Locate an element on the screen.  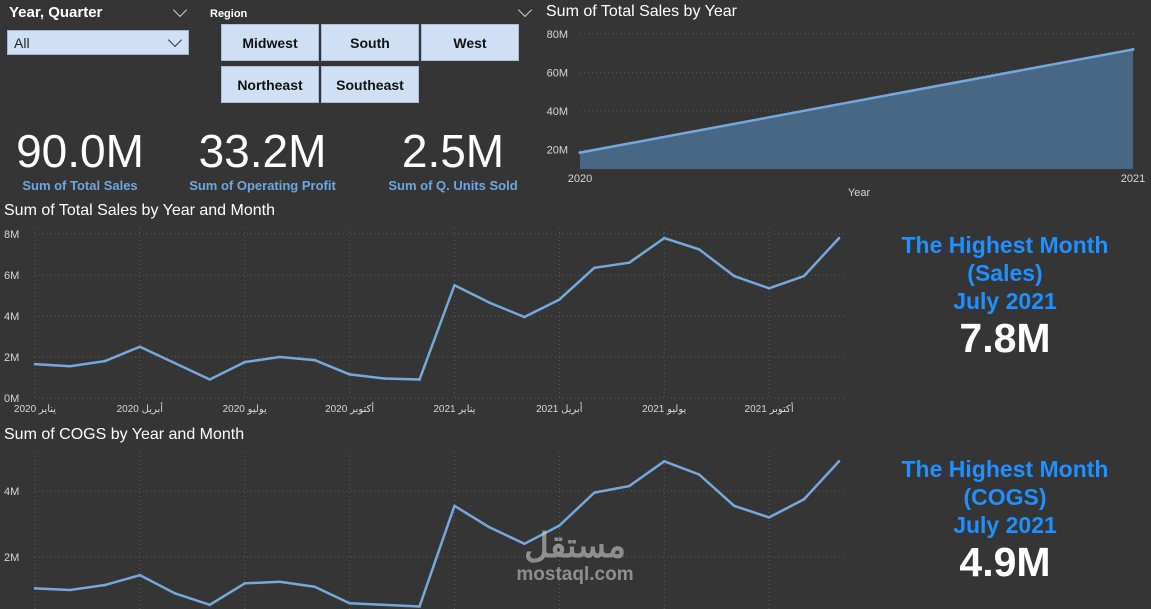
kpi-label: Sum of Q. Units Sold is located at coordinates (453, 185).